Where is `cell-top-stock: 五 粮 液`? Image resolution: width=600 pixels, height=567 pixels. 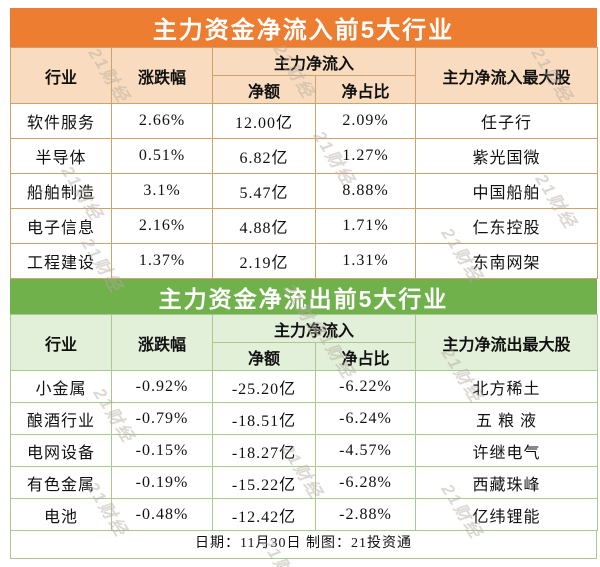 cell-top-stock: 五 粮 液 is located at coordinates (507, 418).